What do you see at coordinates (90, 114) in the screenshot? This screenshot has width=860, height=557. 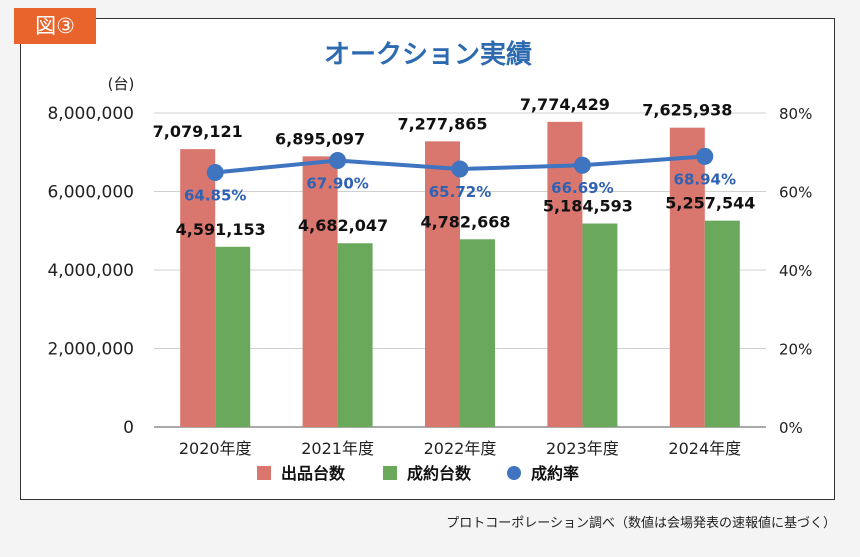 I see `y-tick-label: 8,000,000` at bounding box center [90, 114].